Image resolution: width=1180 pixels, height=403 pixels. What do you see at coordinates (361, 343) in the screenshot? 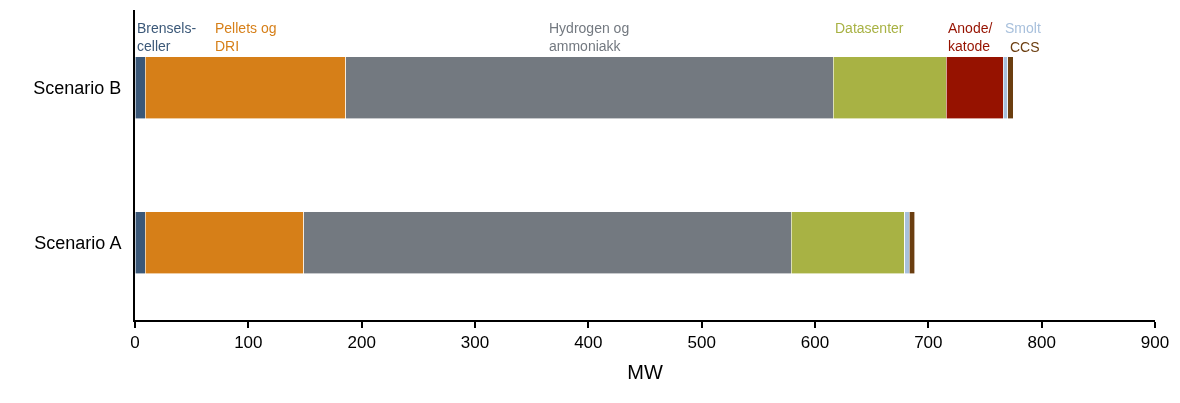
I see `x-tick-label: 200` at bounding box center [361, 343].